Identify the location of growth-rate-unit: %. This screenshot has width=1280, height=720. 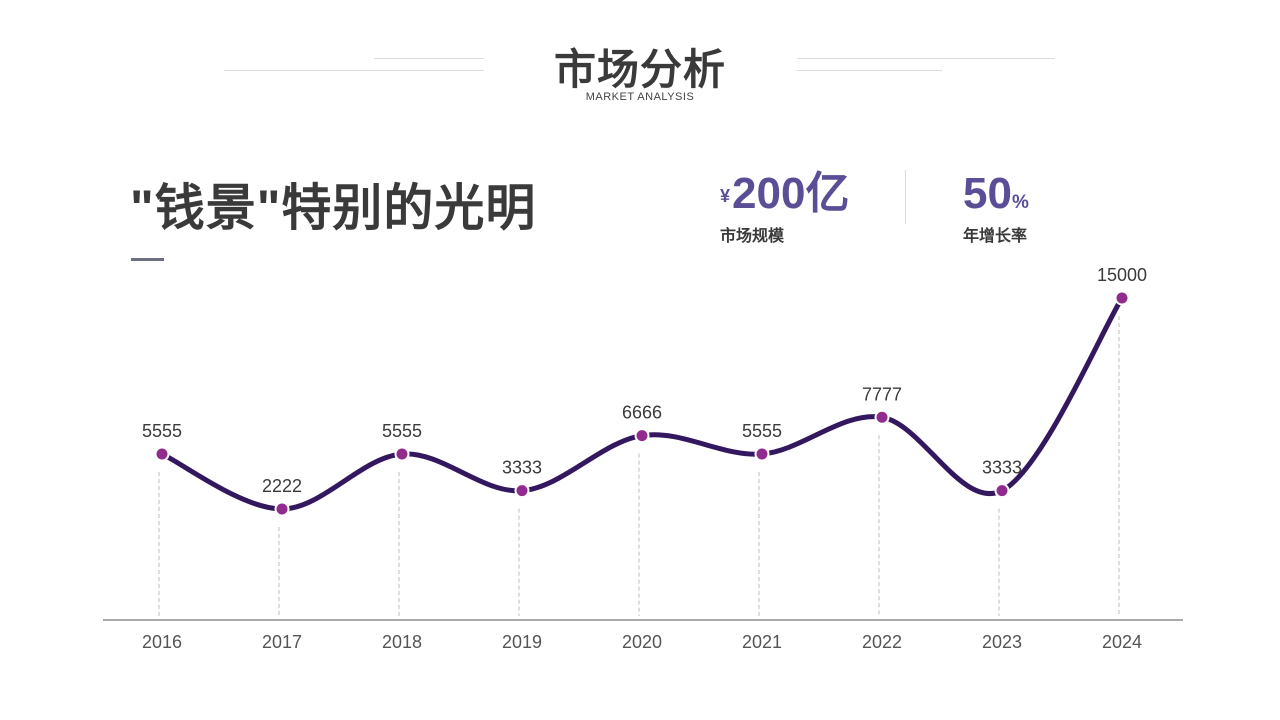
(1020, 202).